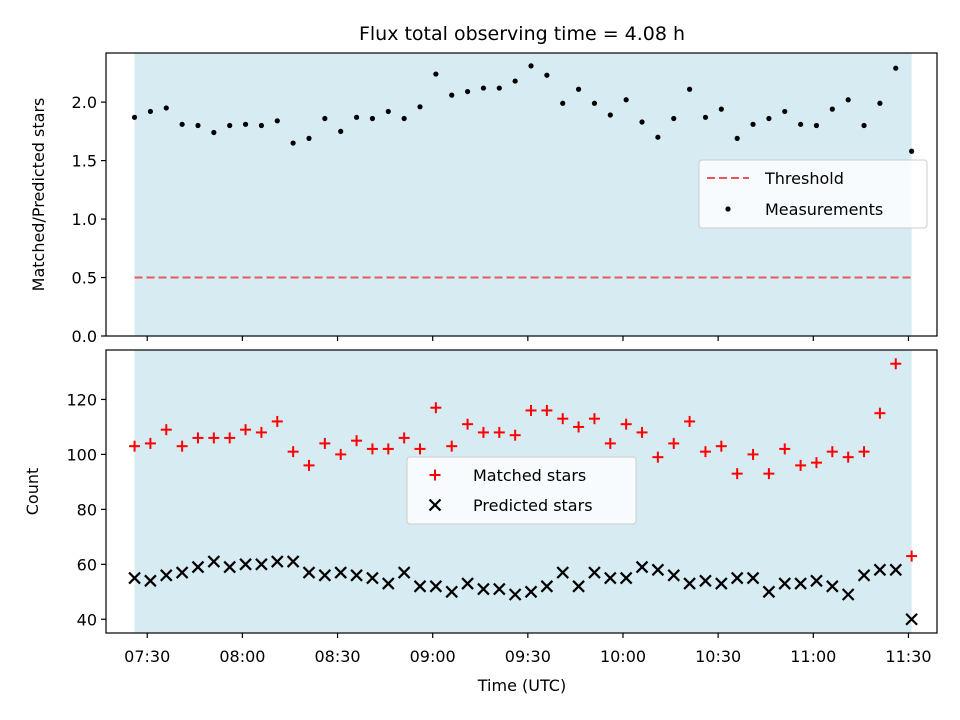  Describe the element at coordinates (824, 209) in the screenshot. I see `legend-measurements-label: Measurements` at that location.